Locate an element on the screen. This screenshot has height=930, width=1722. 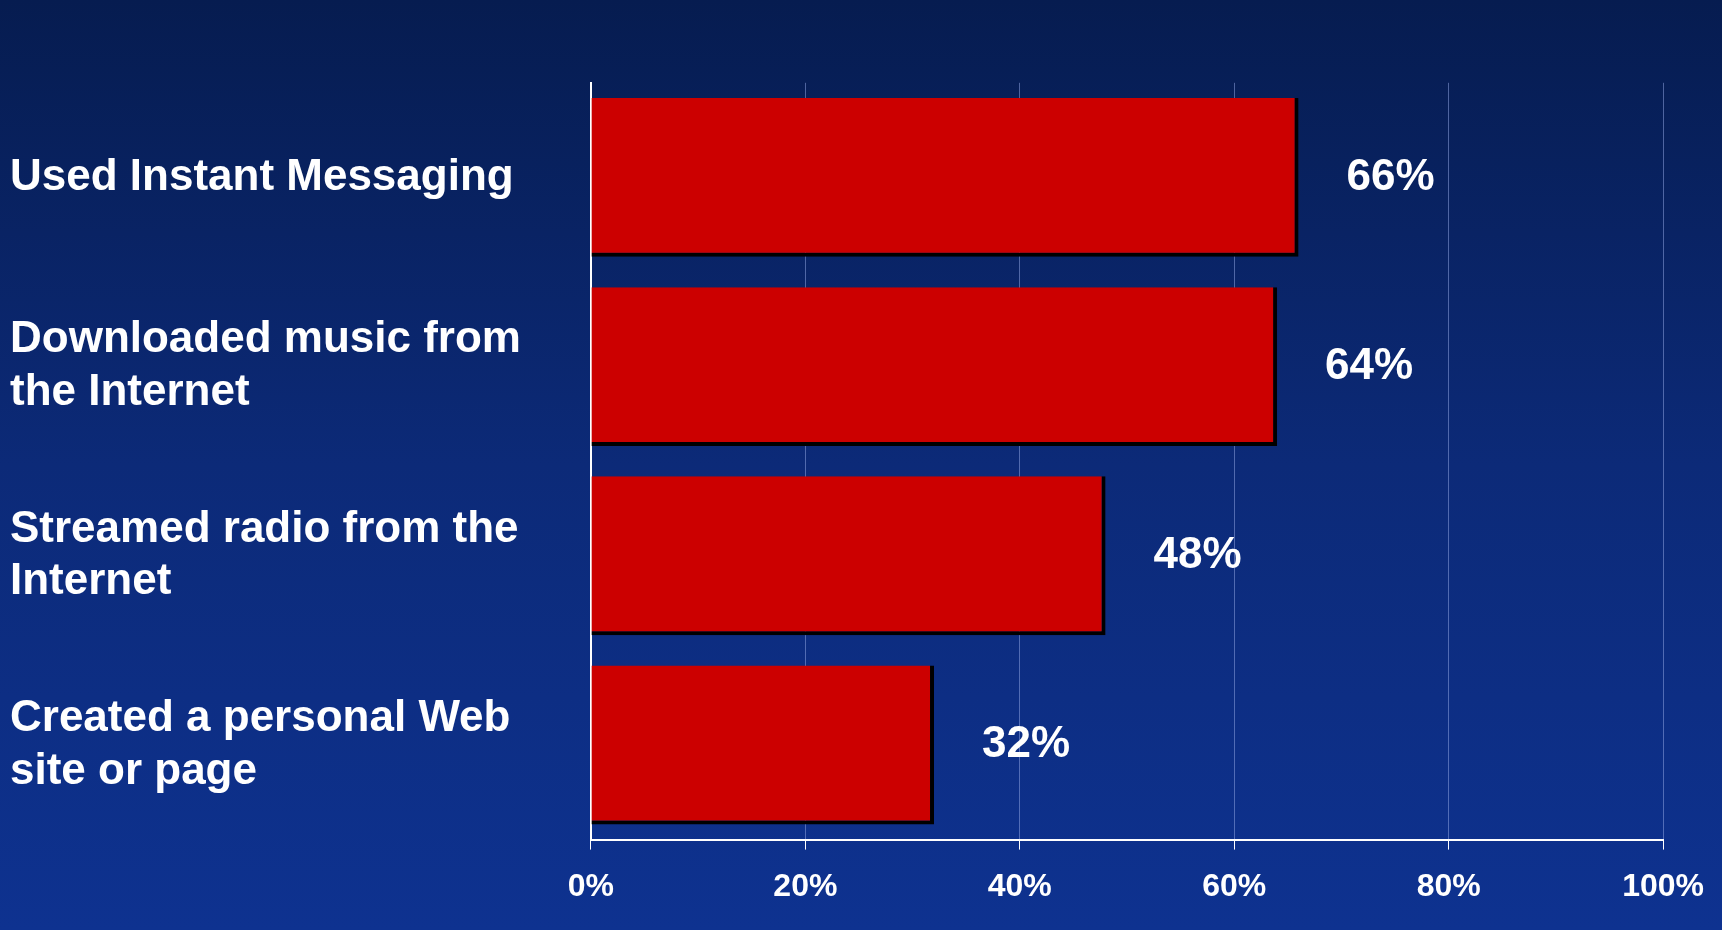
x-tick-label: 60% is located at coordinates (1234, 884).